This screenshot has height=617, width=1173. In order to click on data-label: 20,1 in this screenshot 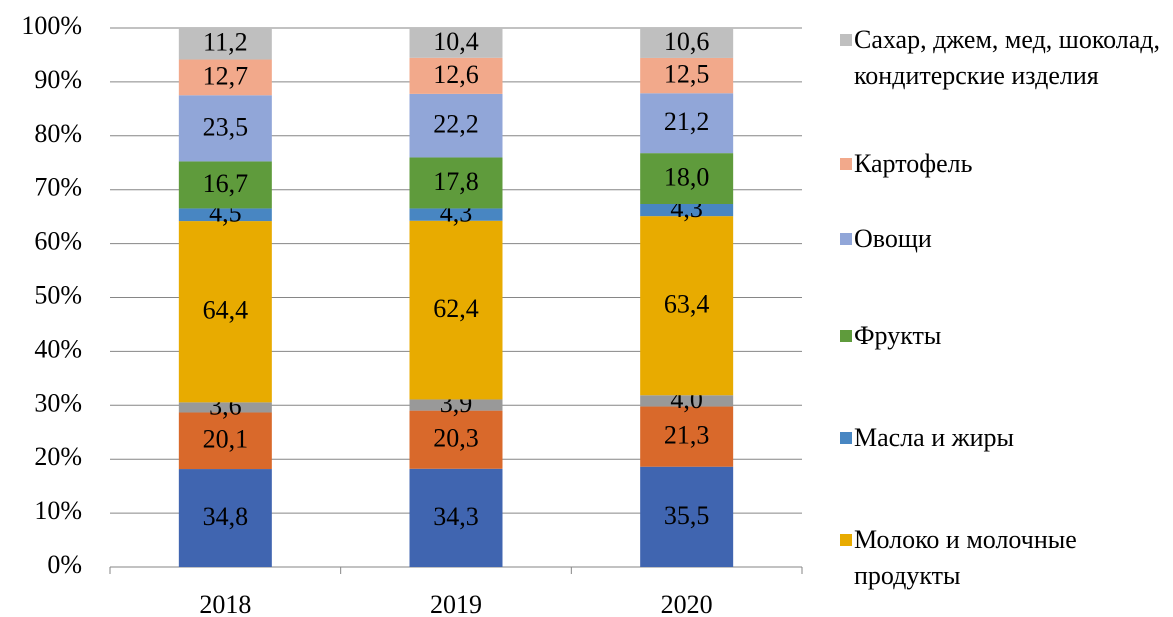, I will do `click(226, 439)`.